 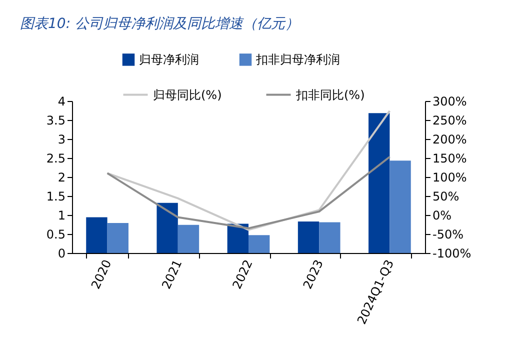 What do you see at coordinates (297, 59) in the screenshot?
I see `legend-label: 扣非归母净利润` at bounding box center [297, 59].